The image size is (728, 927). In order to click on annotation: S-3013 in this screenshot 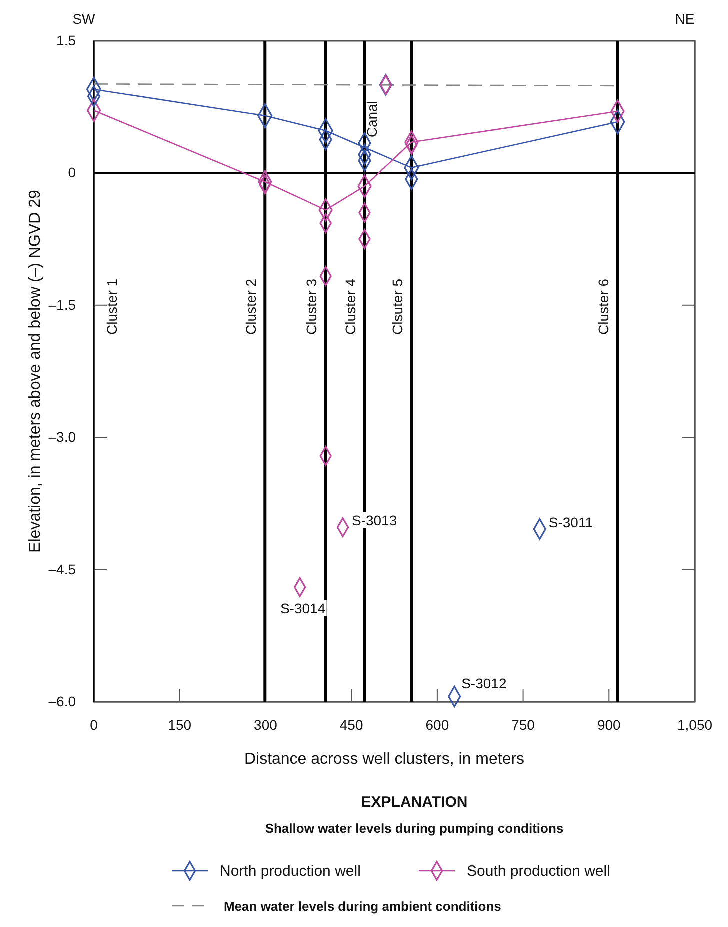, I will do `click(375, 520)`.